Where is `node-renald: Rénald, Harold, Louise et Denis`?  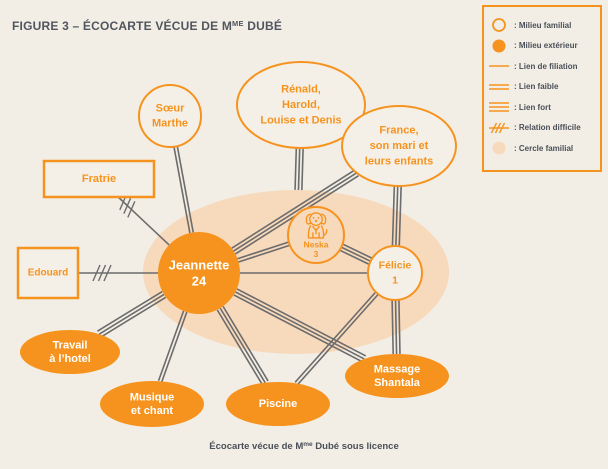 node-renald: Rénald, Harold, Louise et Denis is located at coordinates (301, 105).